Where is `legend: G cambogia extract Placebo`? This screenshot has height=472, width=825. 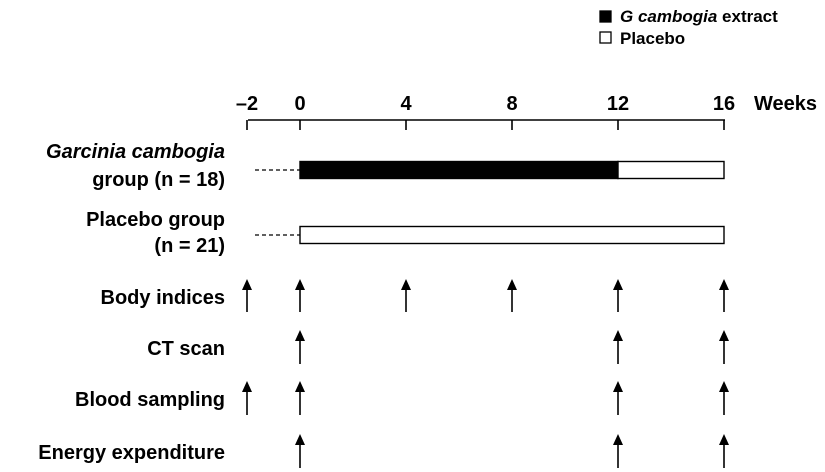 legend: G cambogia extract Placebo is located at coordinates (688, 27).